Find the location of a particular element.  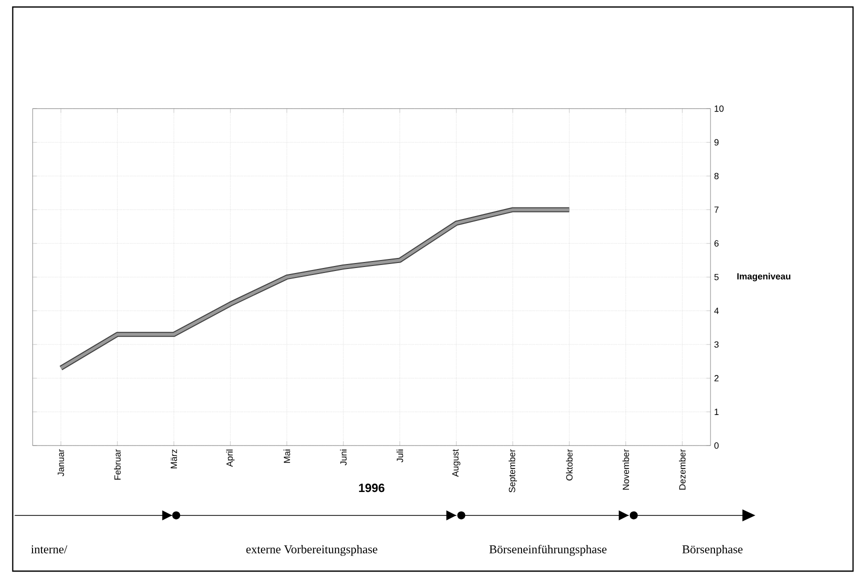

x-tick-label: August is located at coordinates (456, 463).